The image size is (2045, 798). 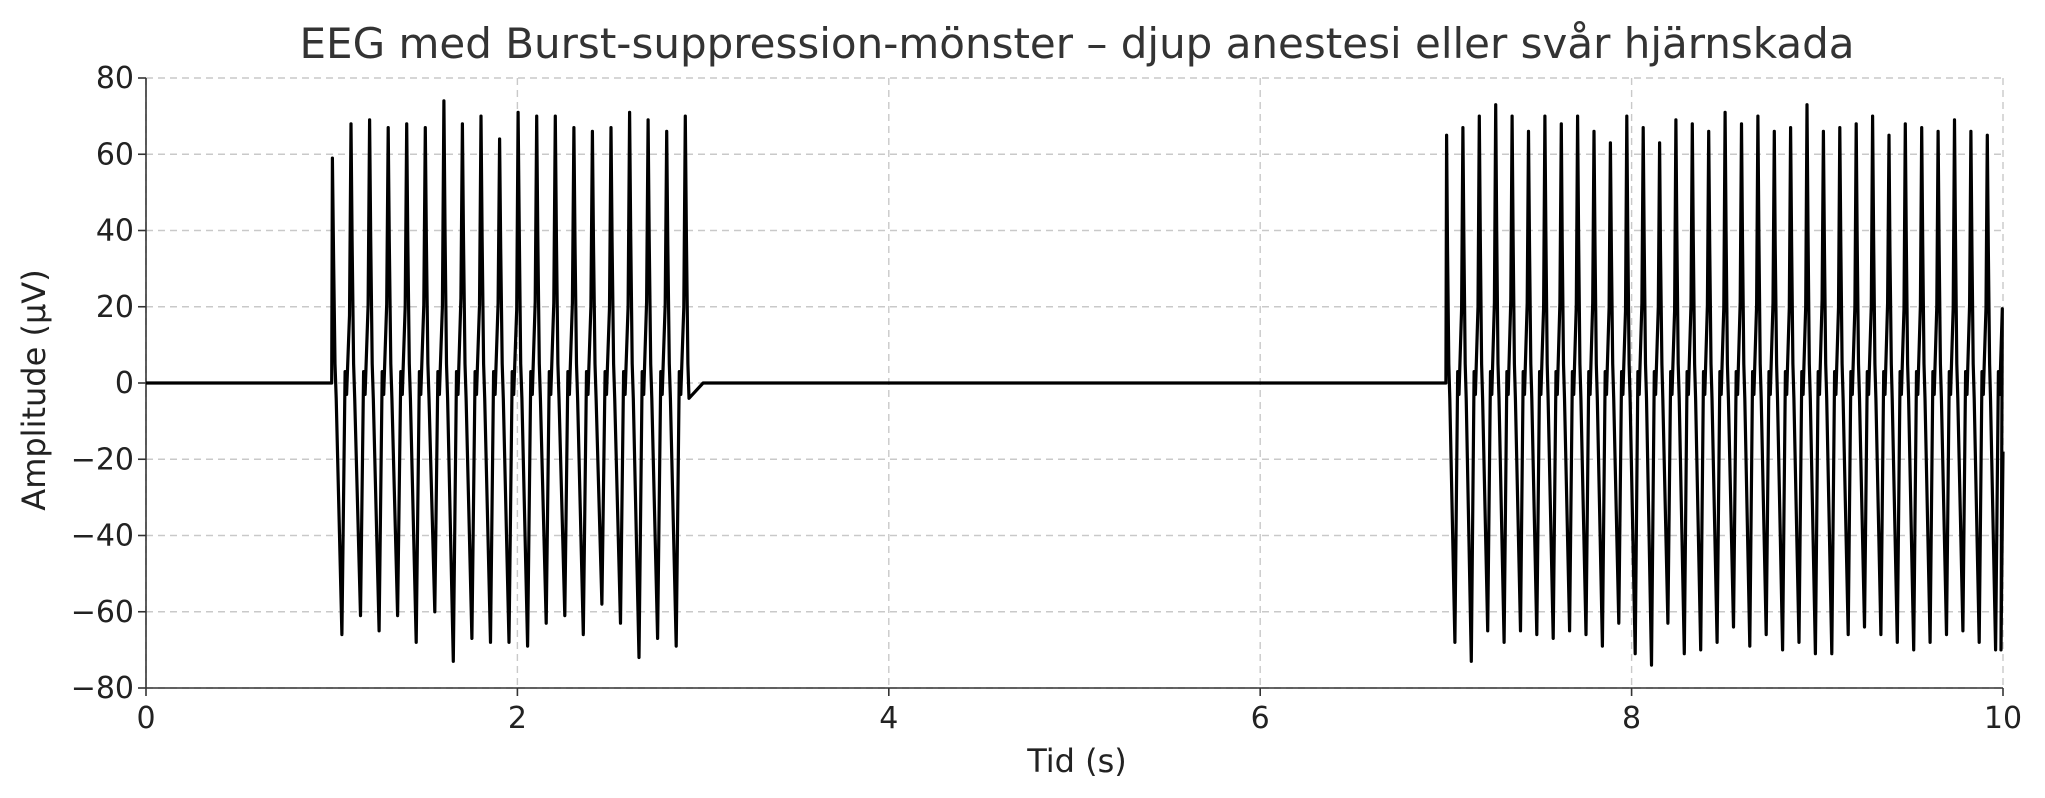 I want to click on x-tick-label: 8, so click(x=1631, y=718).